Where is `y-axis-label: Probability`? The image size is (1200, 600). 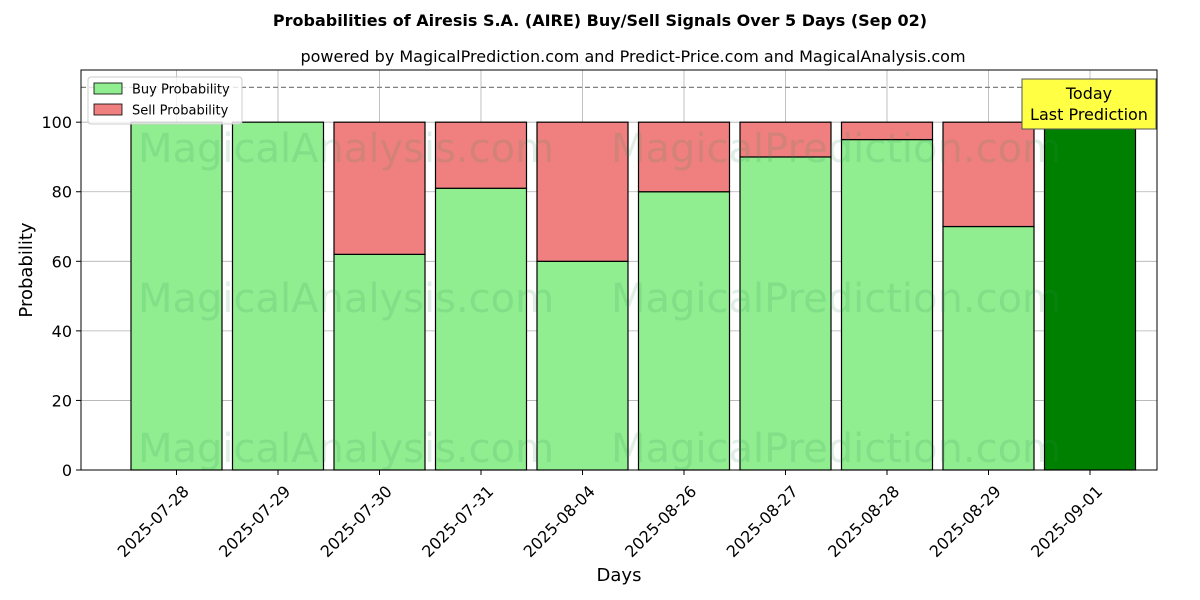
y-axis-label: Probability is located at coordinates (26, 269).